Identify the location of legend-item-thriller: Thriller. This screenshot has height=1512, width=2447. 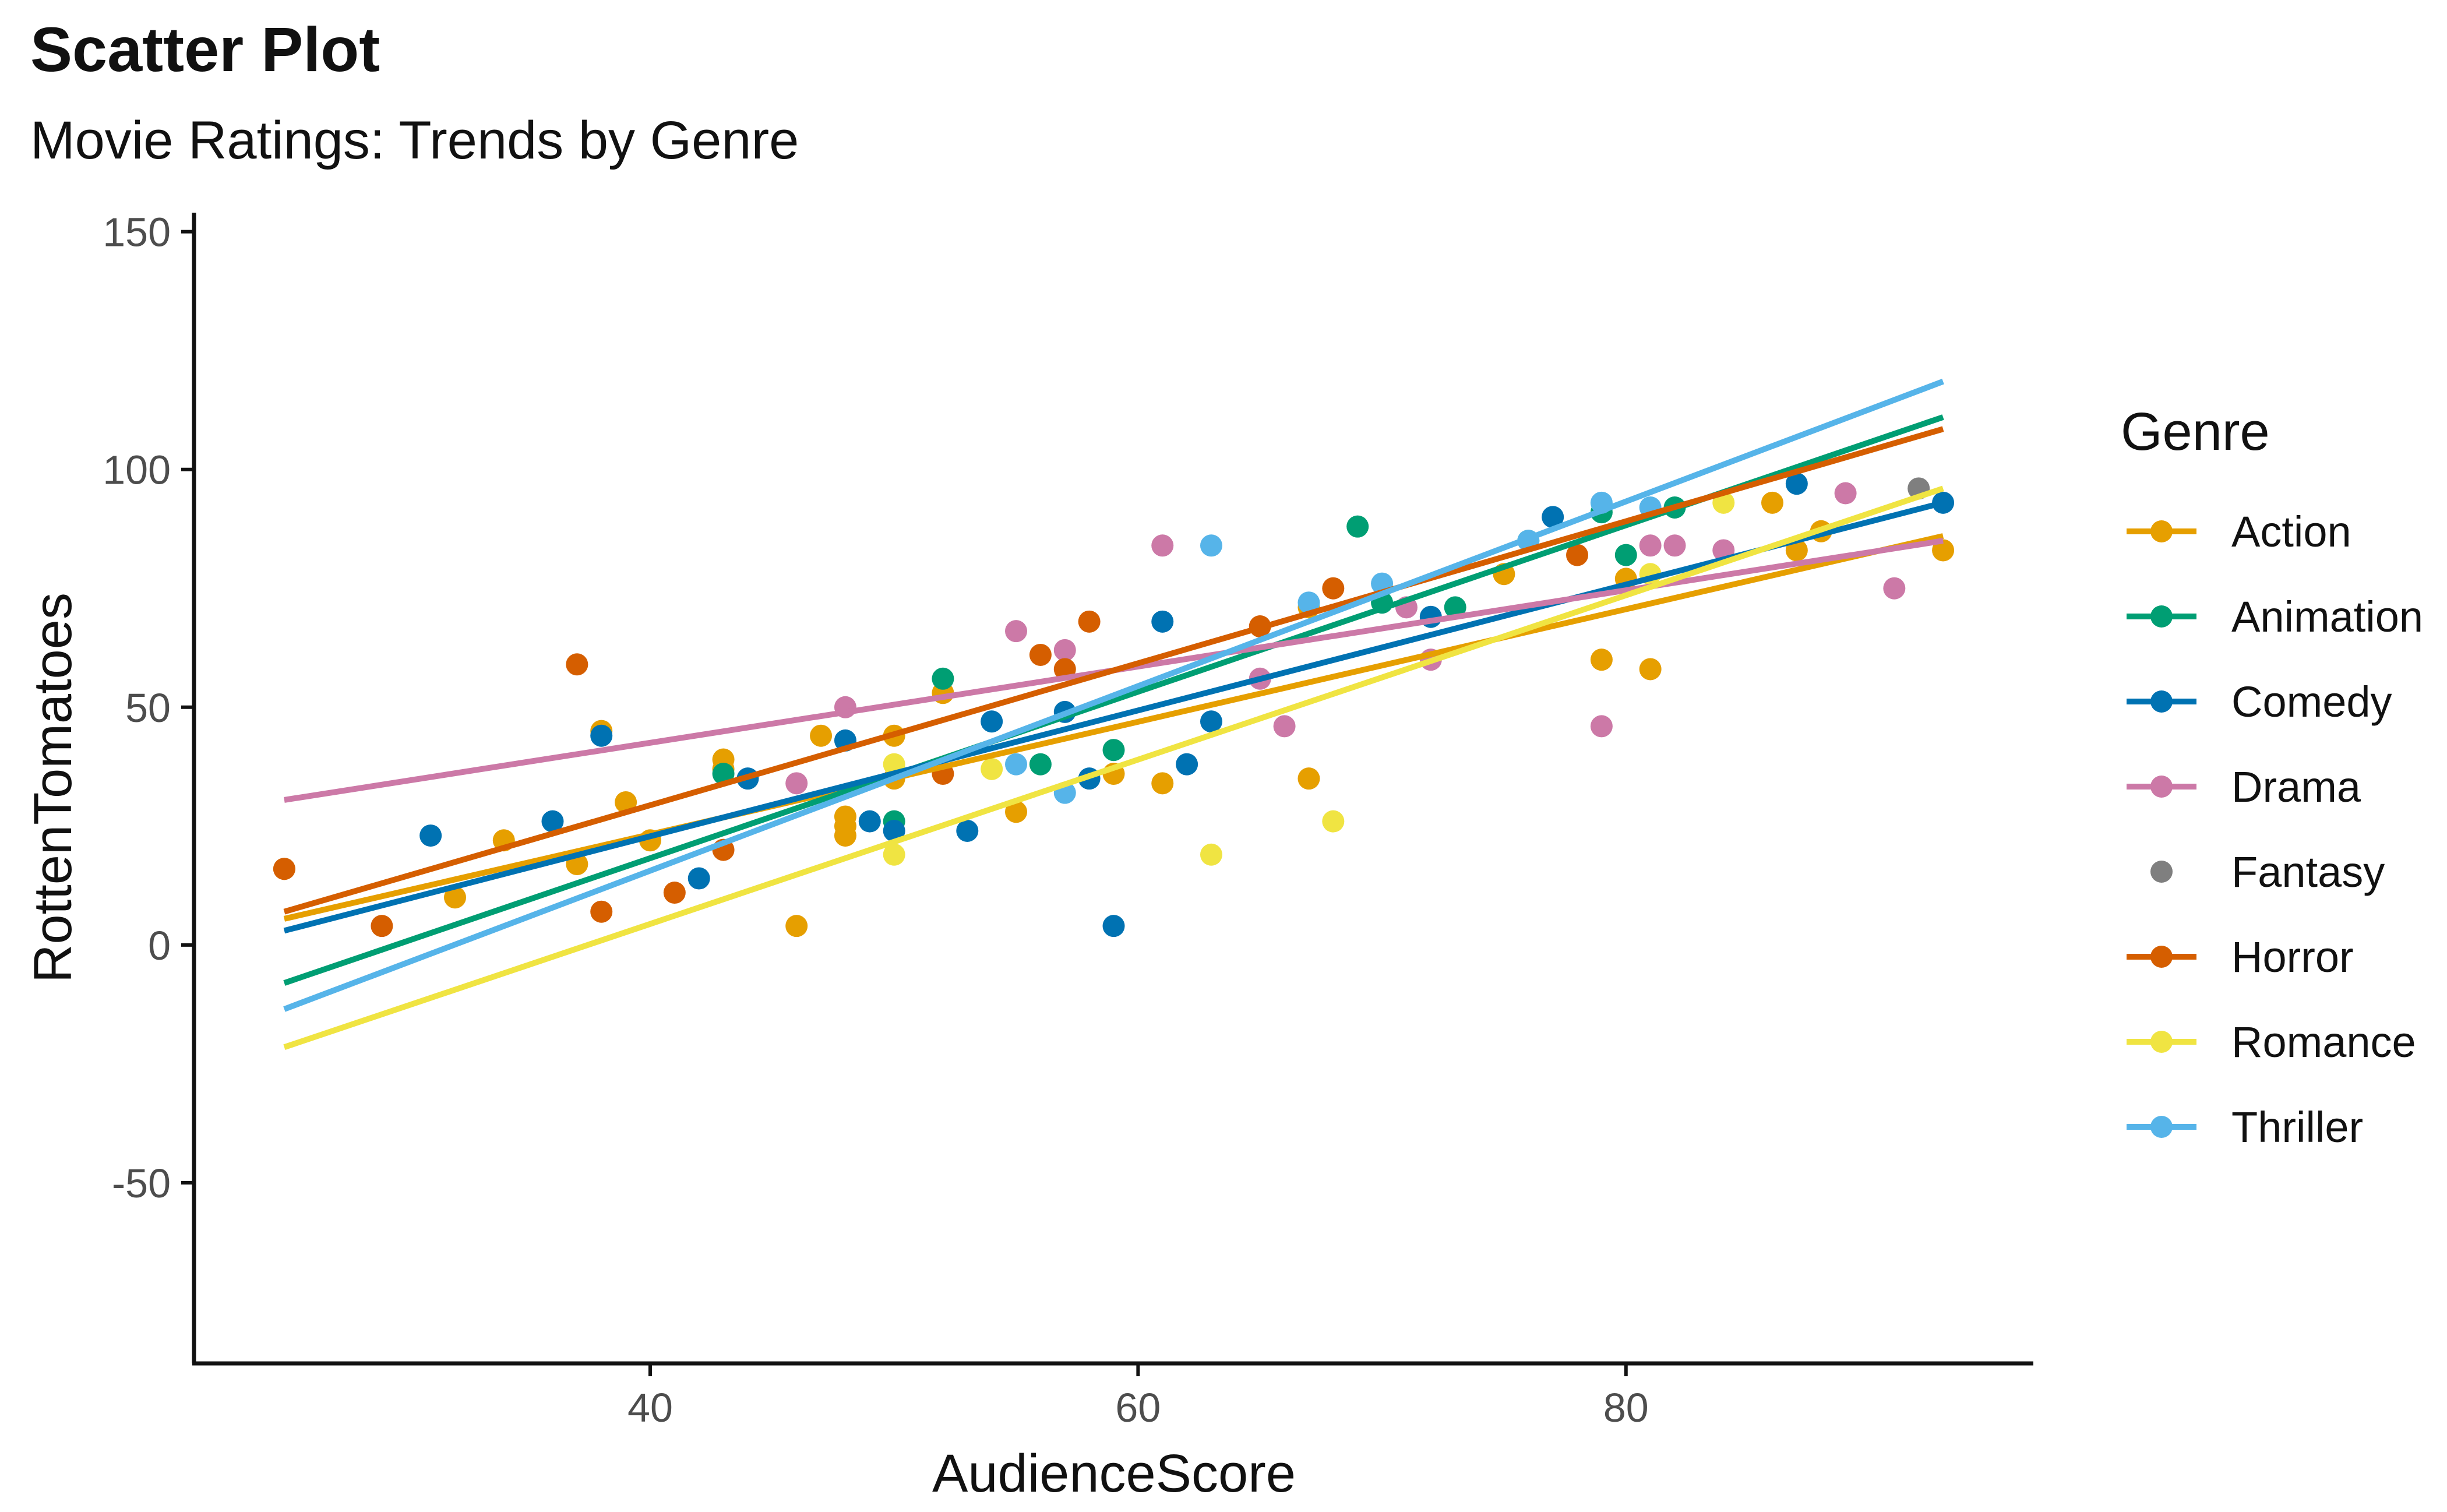
(2245, 1127).